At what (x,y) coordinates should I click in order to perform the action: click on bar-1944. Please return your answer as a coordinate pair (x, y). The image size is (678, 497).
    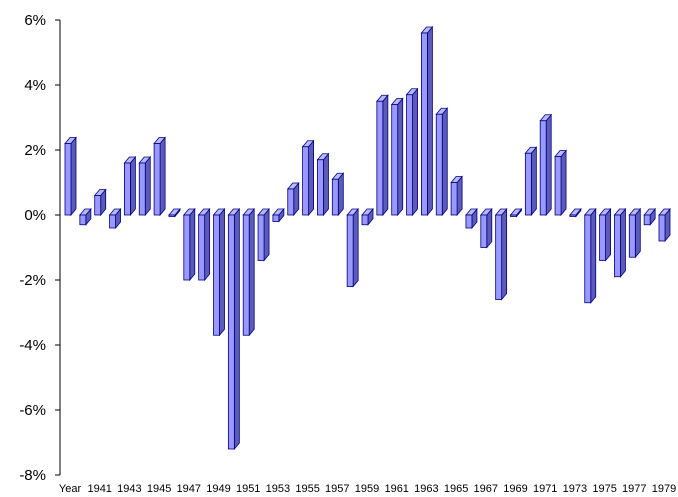
    Looking at the image, I should click on (145, 186).